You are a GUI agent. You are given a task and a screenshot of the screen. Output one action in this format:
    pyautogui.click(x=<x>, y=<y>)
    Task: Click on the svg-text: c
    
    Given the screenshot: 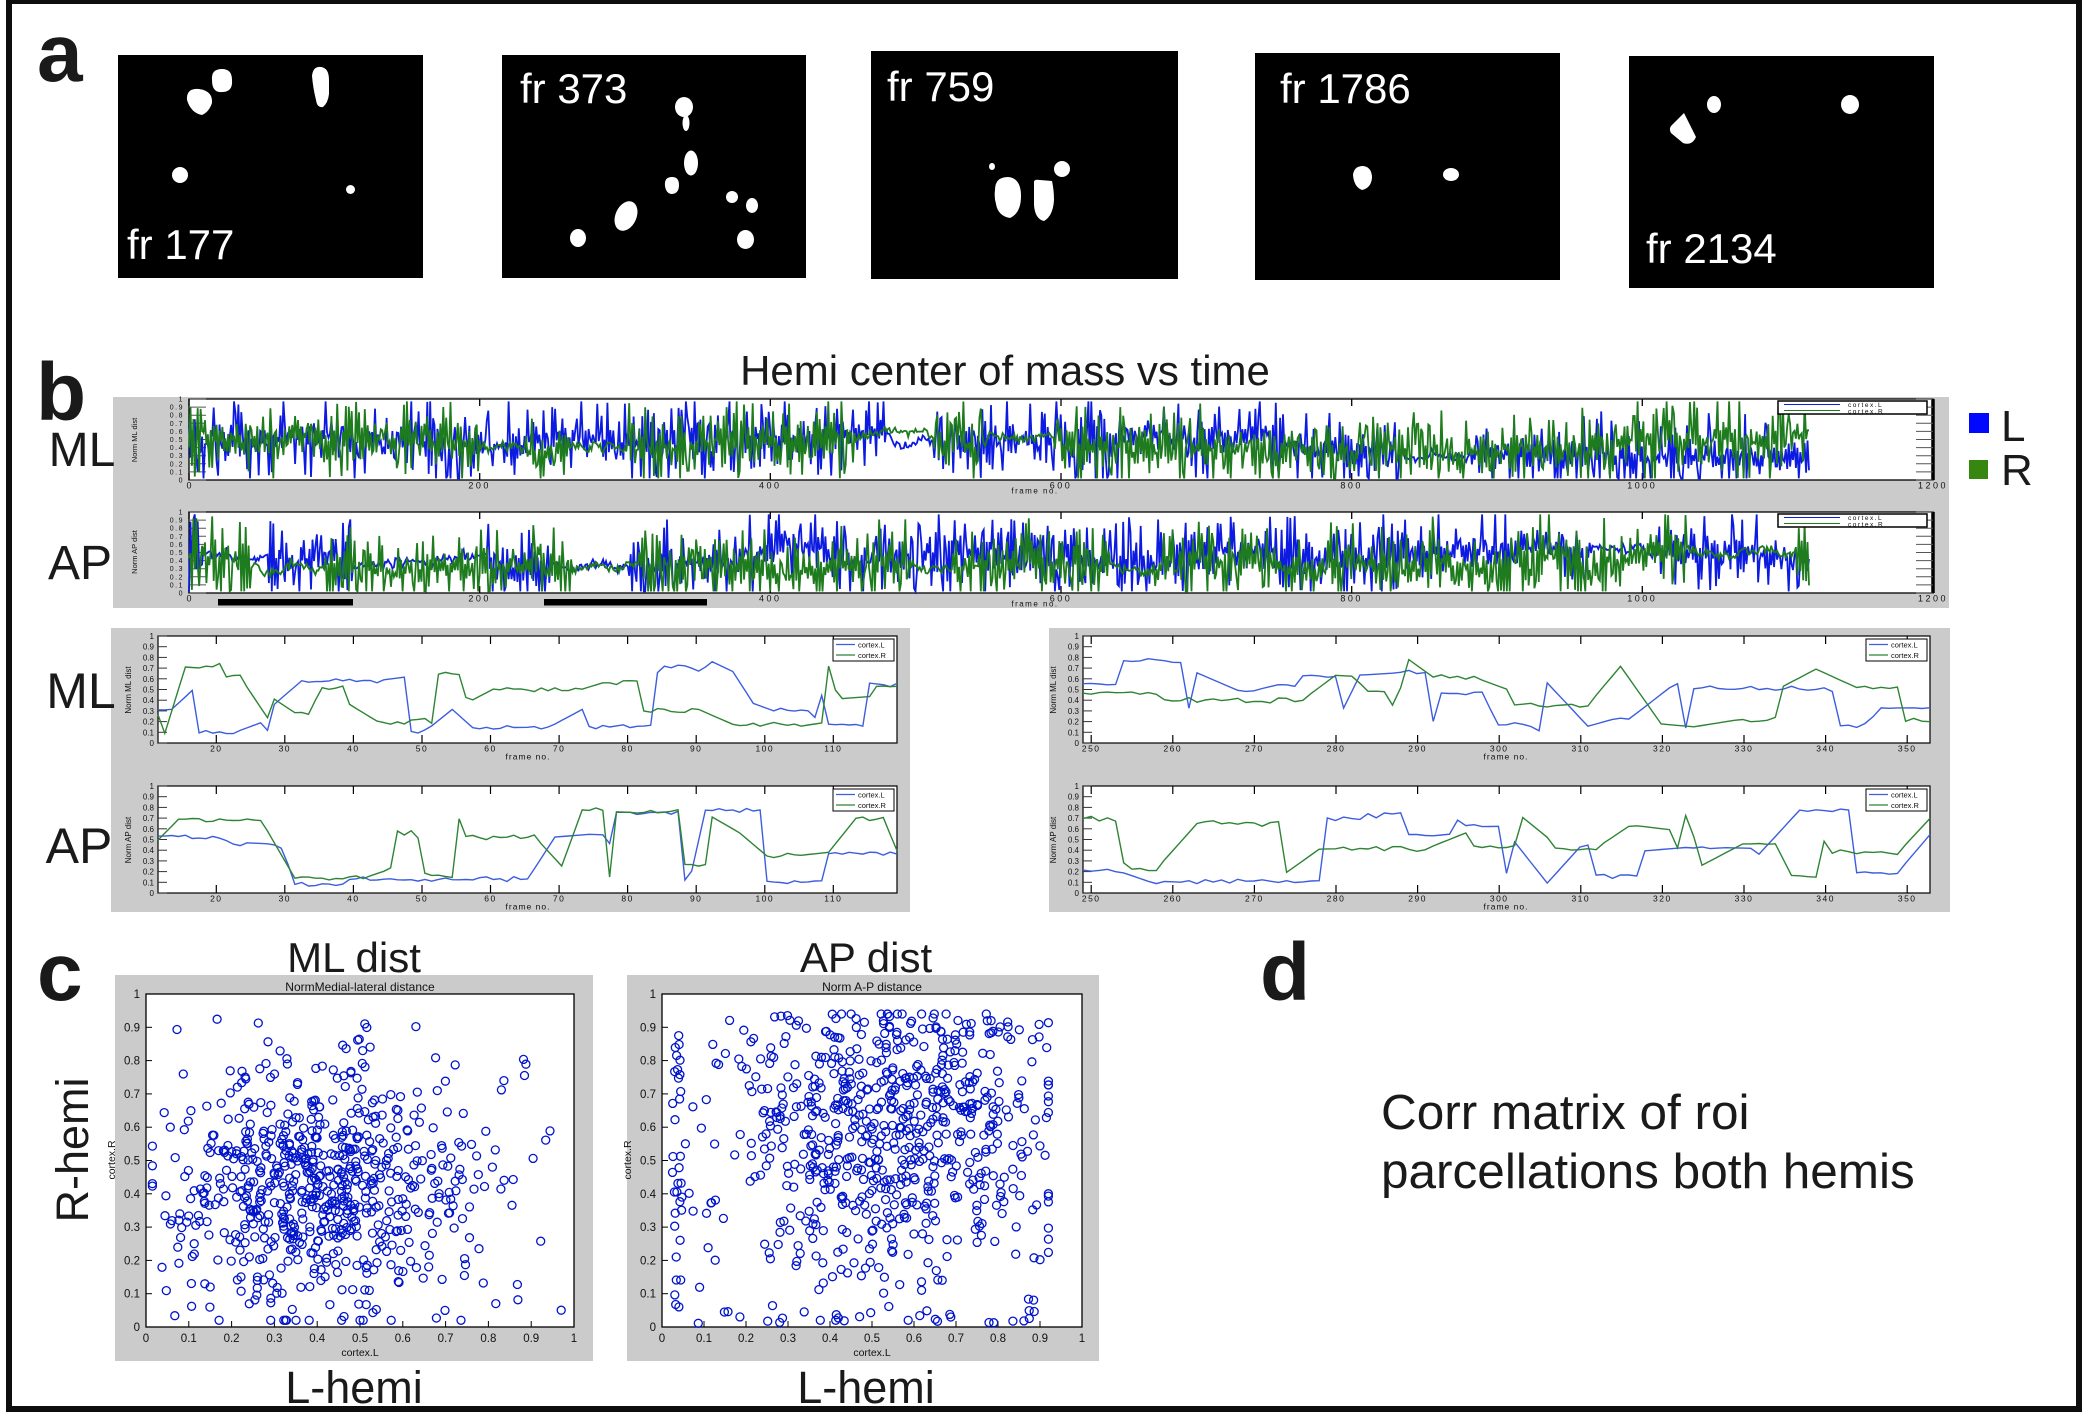 What is the action you would take?
    pyautogui.click(x=60, y=972)
    